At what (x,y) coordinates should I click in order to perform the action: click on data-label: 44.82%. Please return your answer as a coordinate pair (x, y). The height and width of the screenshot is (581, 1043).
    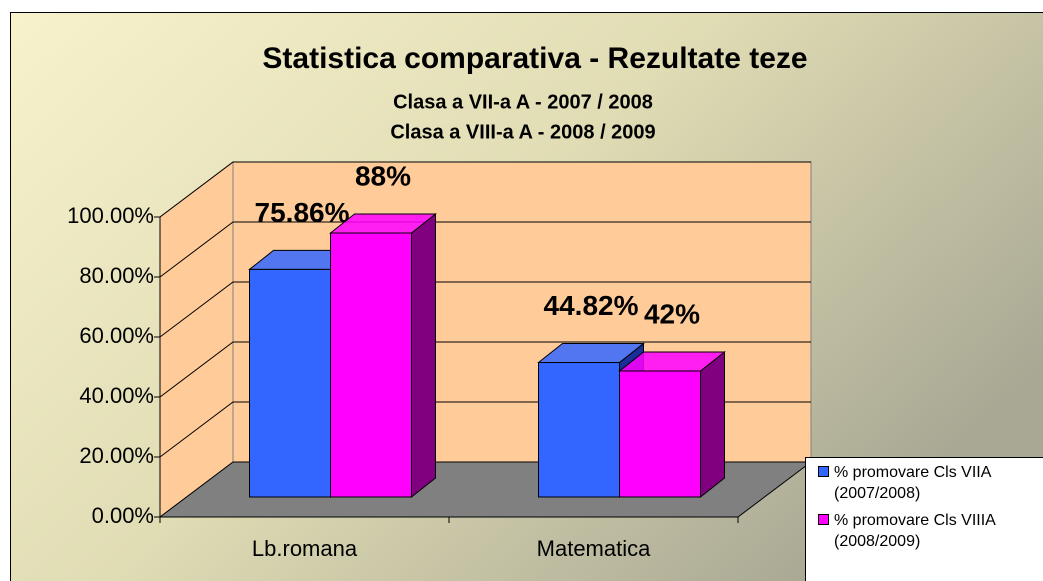
    Looking at the image, I should click on (591, 305).